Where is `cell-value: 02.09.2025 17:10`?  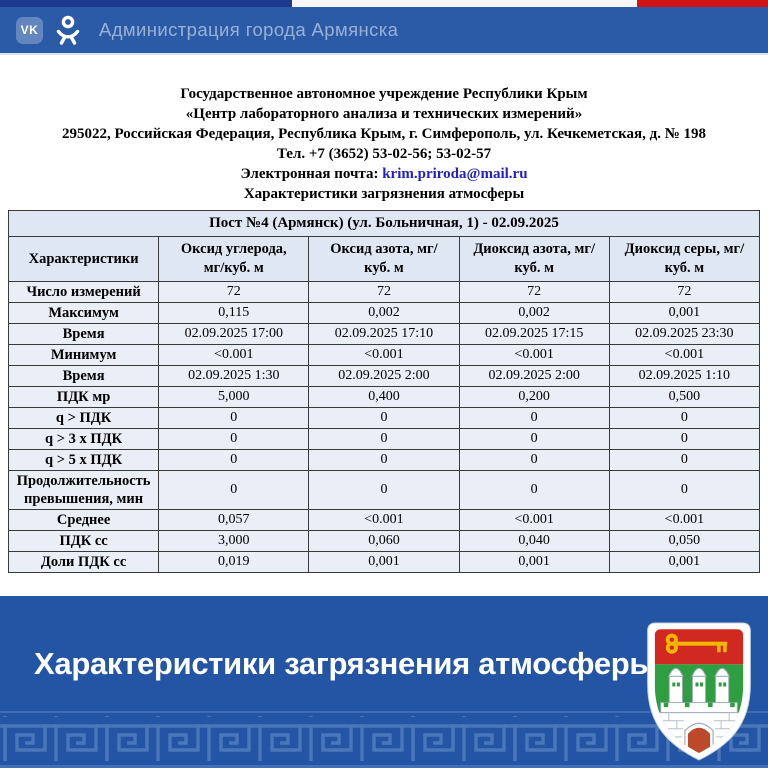
cell-value: 02.09.2025 17:10 is located at coordinates (384, 334).